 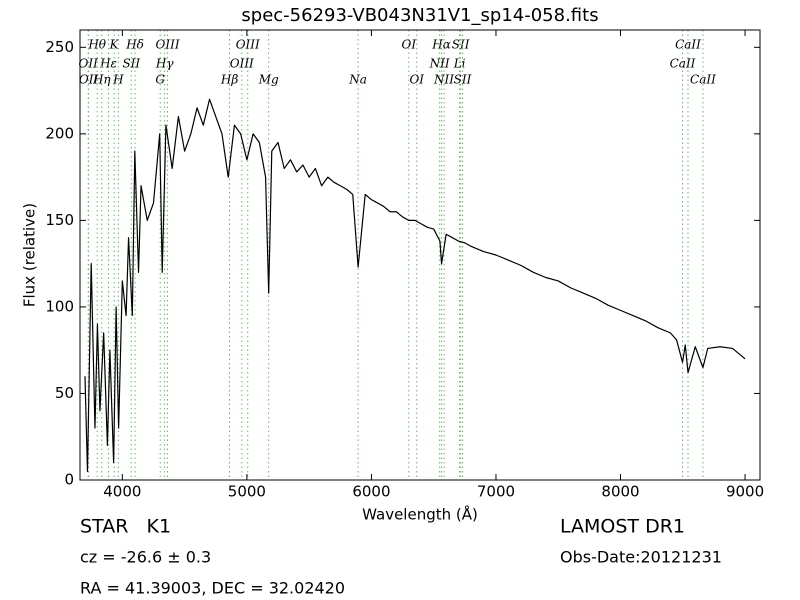 What do you see at coordinates (268, 80) in the screenshot?
I see `spectral-line-label: Mg` at bounding box center [268, 80].